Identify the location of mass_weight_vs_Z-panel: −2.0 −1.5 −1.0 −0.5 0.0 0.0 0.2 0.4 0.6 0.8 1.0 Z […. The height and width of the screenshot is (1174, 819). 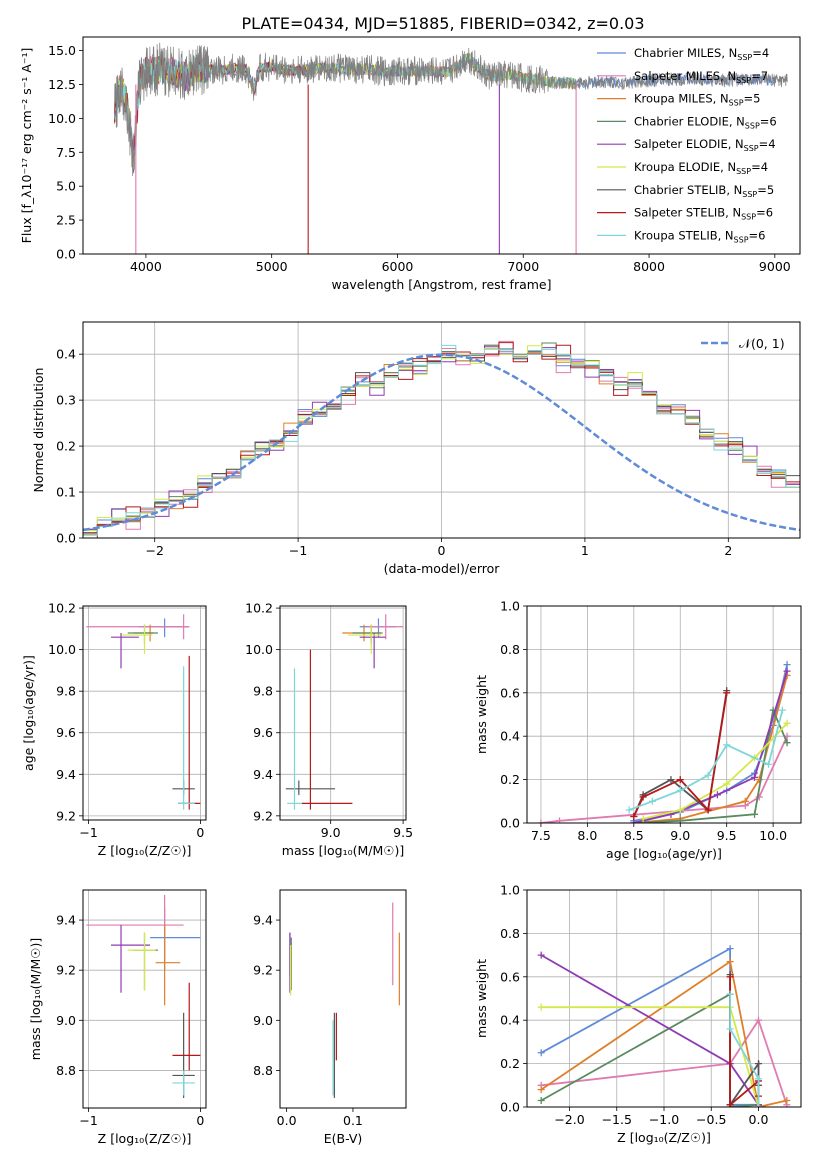
(638, 1014).